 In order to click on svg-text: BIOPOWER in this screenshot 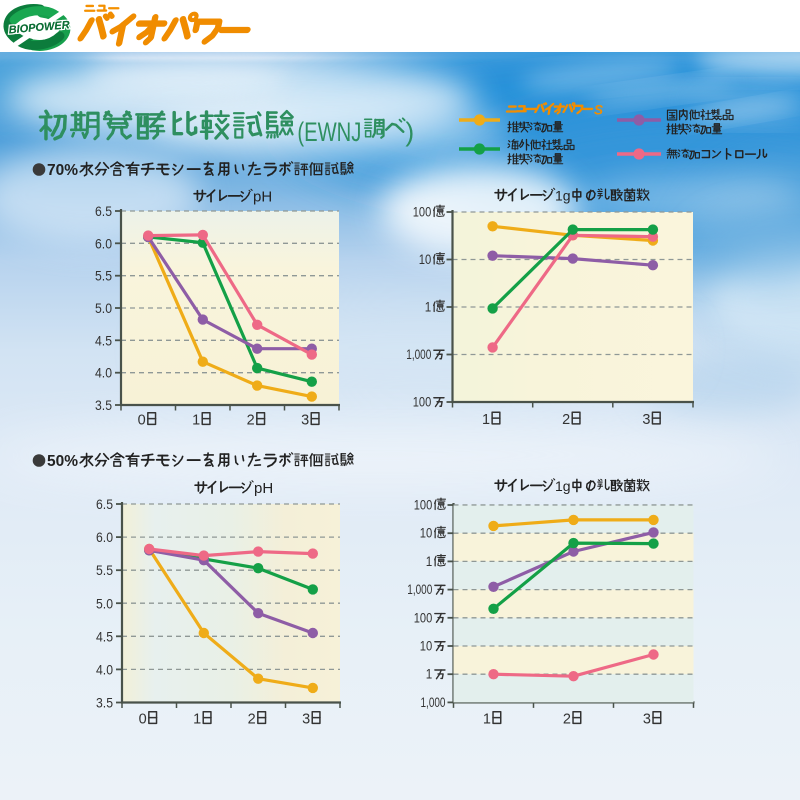, I will do `click(39, 27)`.